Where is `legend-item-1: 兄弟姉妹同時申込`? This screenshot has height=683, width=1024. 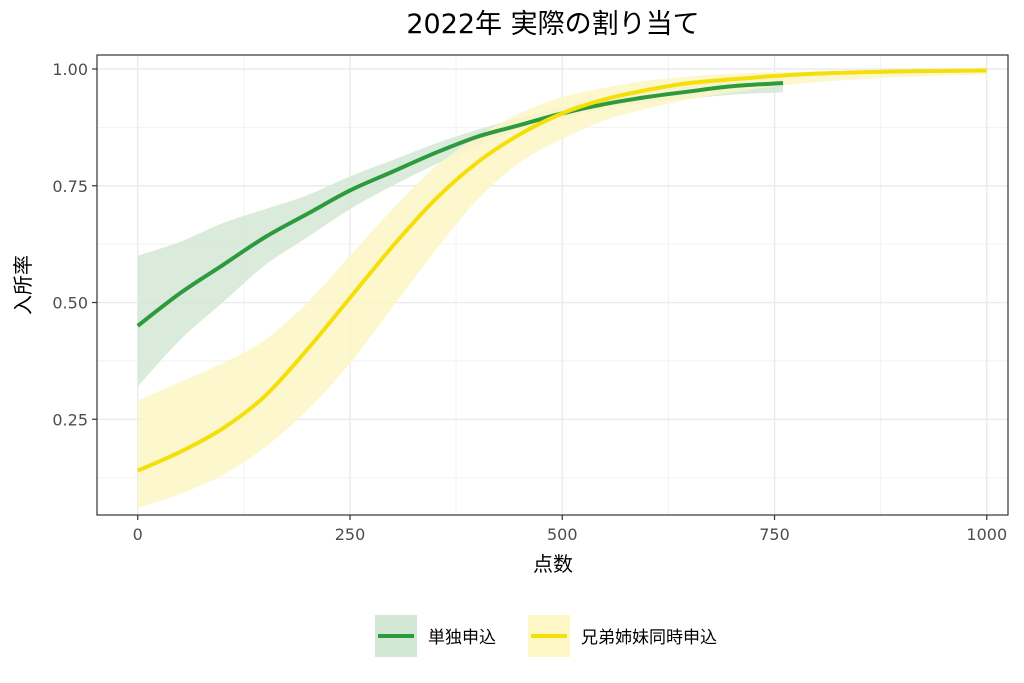
legend-item-1: 兄弟姉妹同時申込 is located at coordinates (622, 636).